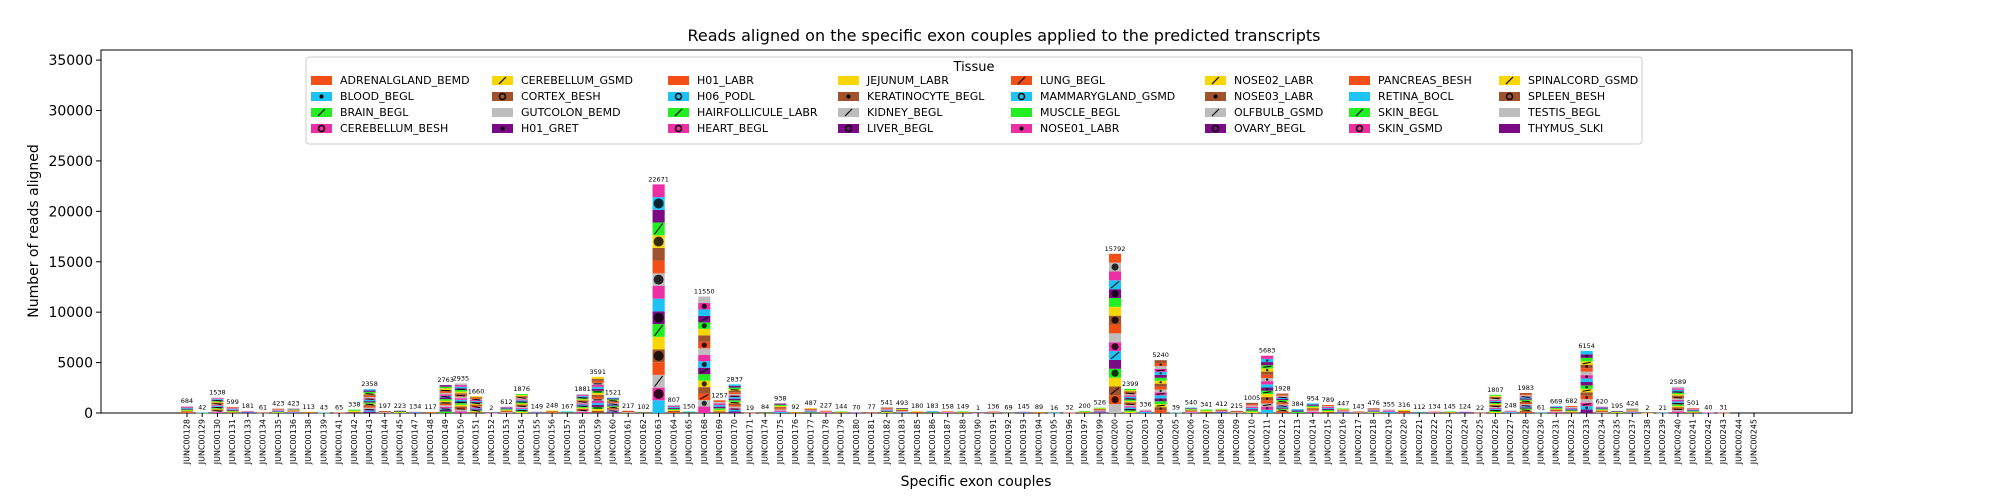 Image resolution: width=2000 pixels, height=500 pixels. Describe the element at coordinates (385, 406) in the screenshot. I see `bar-value-label: 197` at that location.